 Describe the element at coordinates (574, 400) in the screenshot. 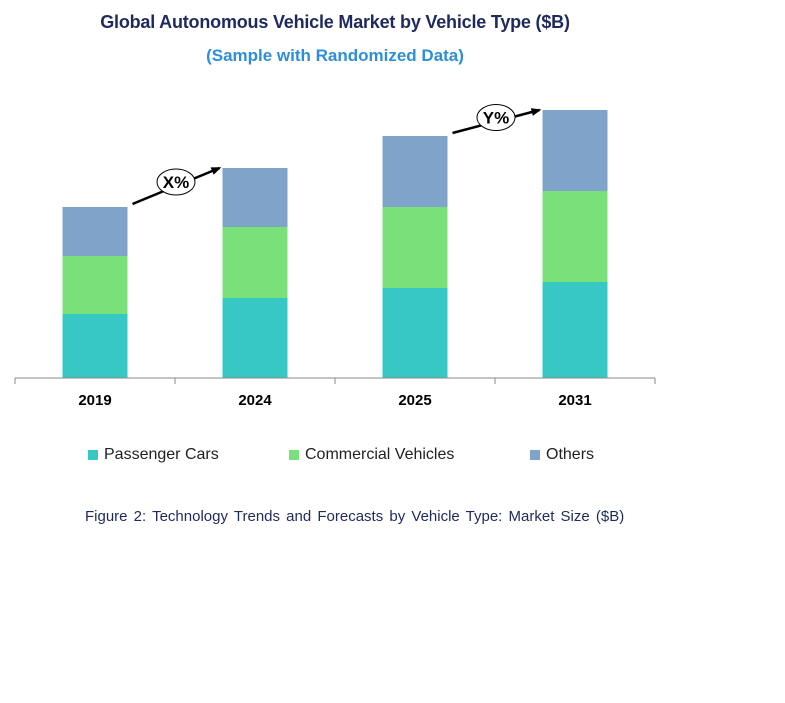

I see `x-tick-label: 2031` at that location.